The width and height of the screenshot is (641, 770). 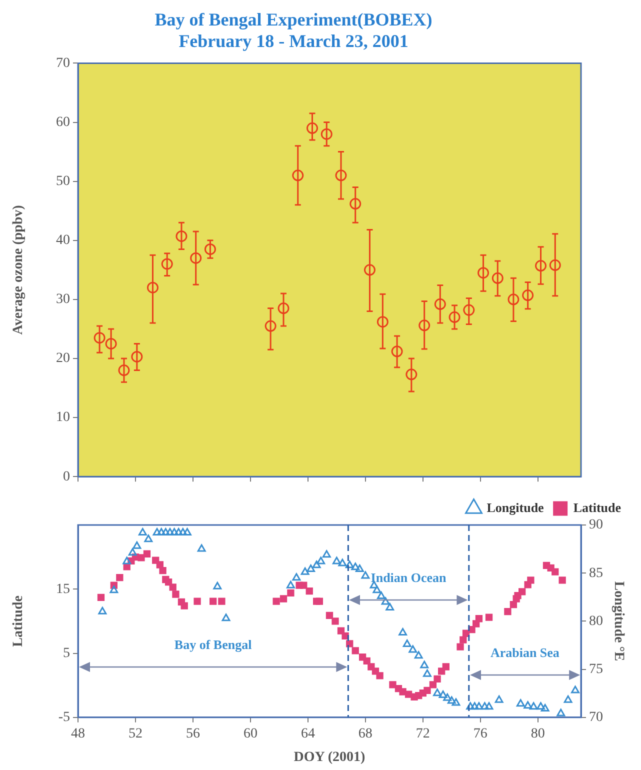 What do you see at coordinates (63, 240) in the screenshot?
I see `y-tick-label: 40` at bounding box center [63, 240].